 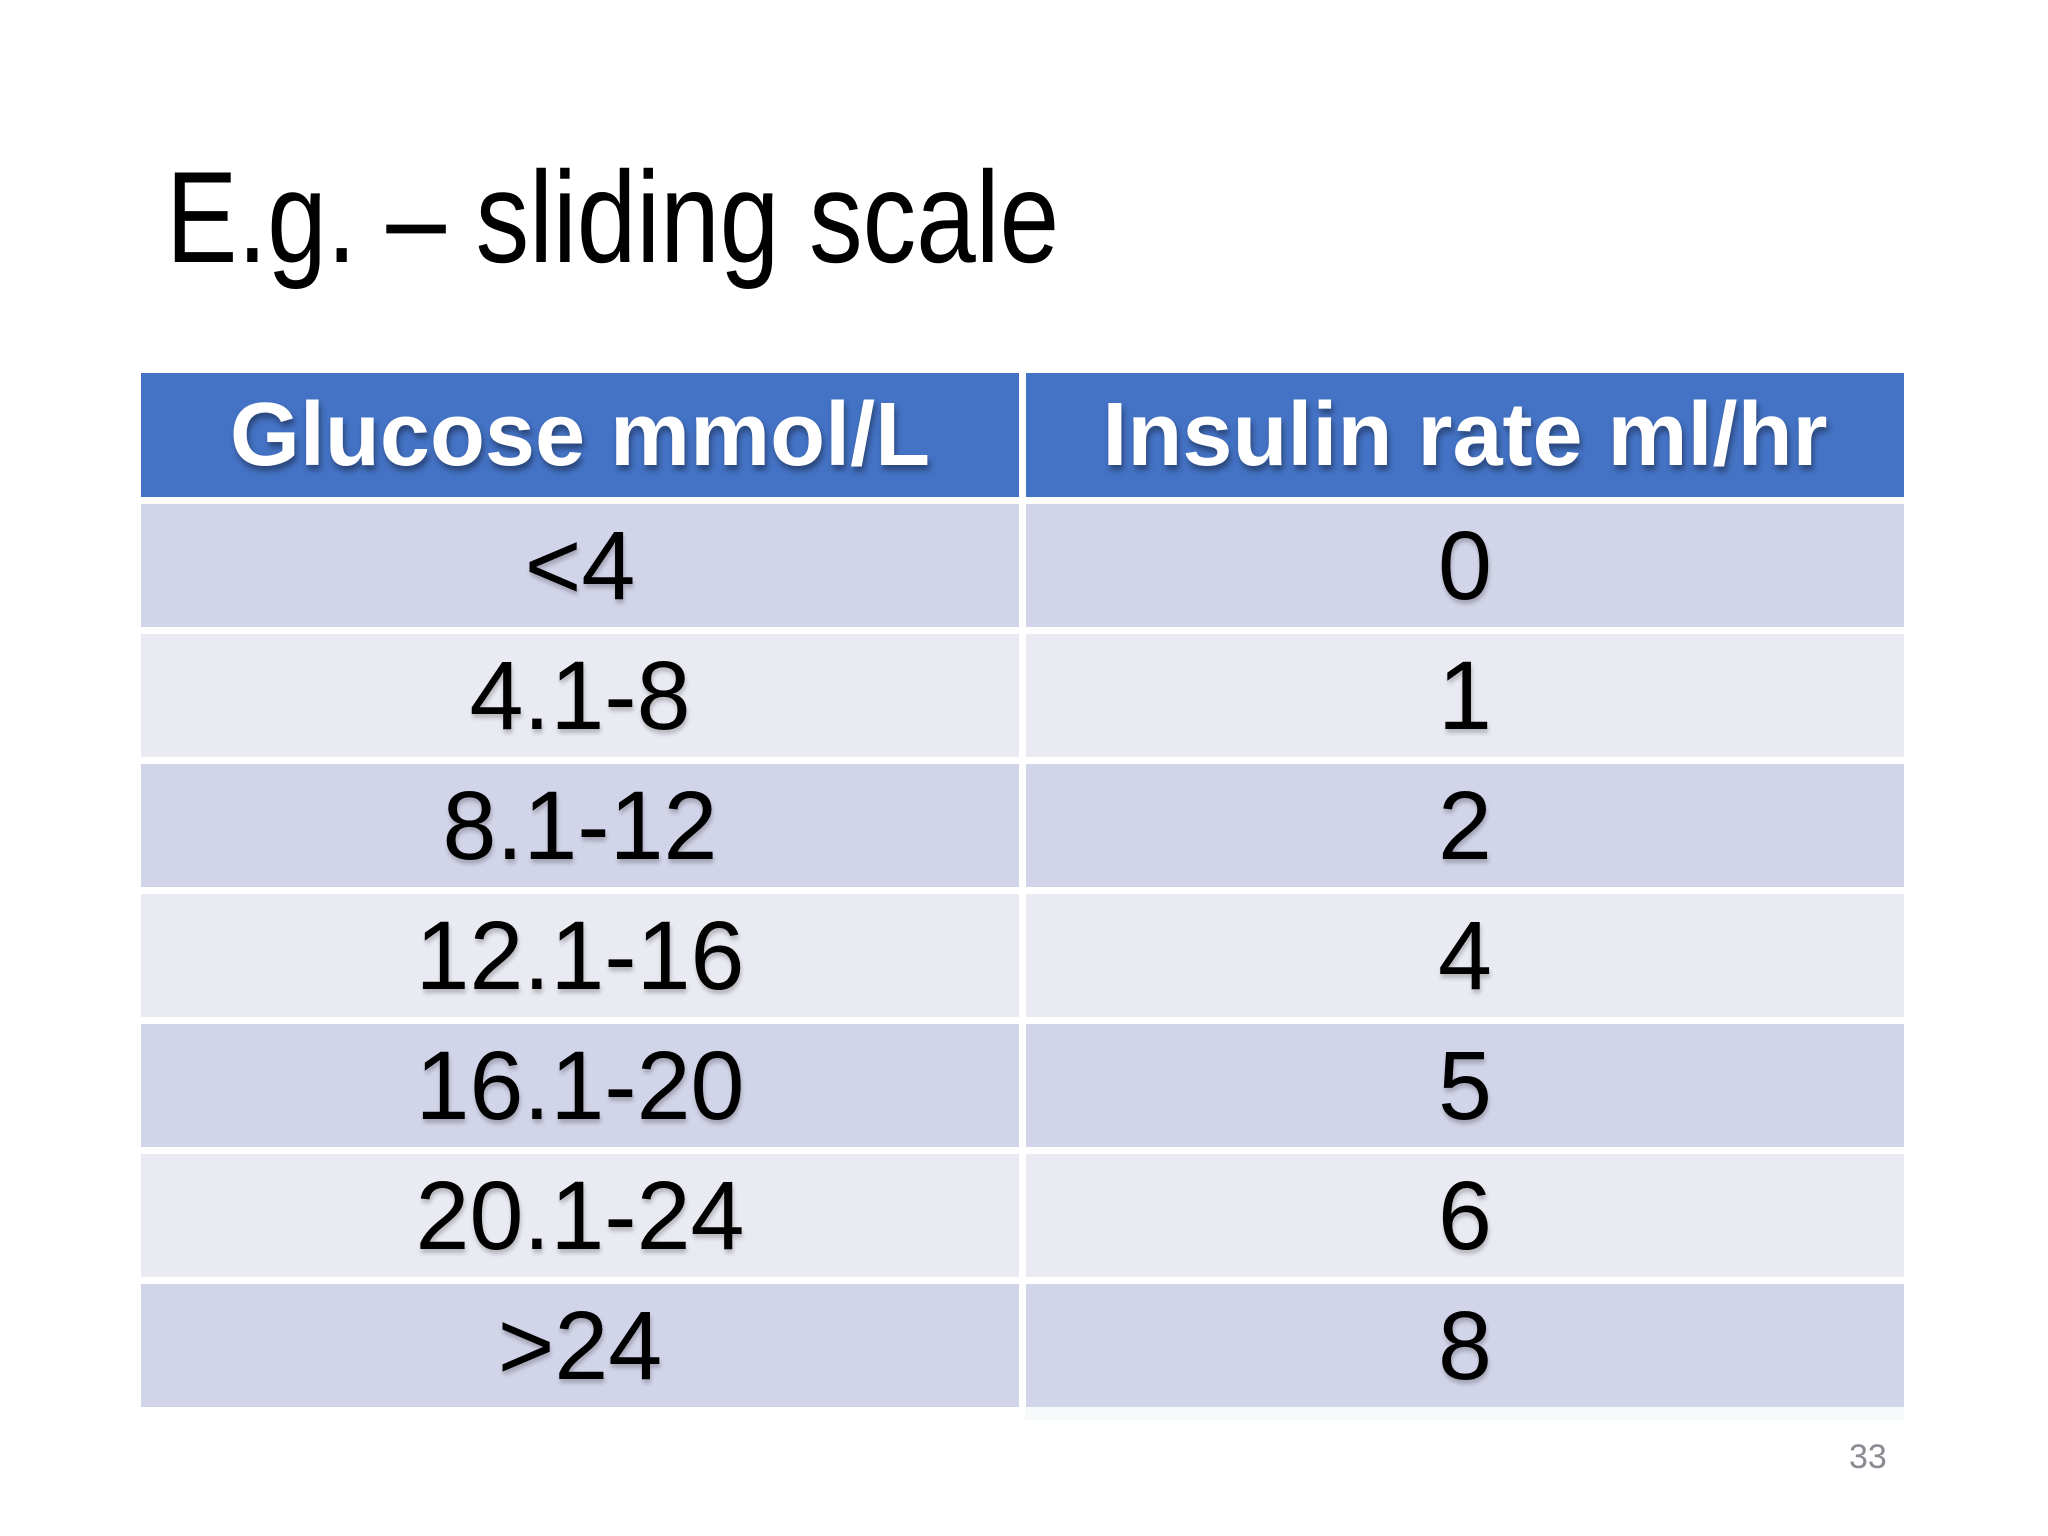 I want to click on table-bottom-strip, so click(x=1464, y=1413).